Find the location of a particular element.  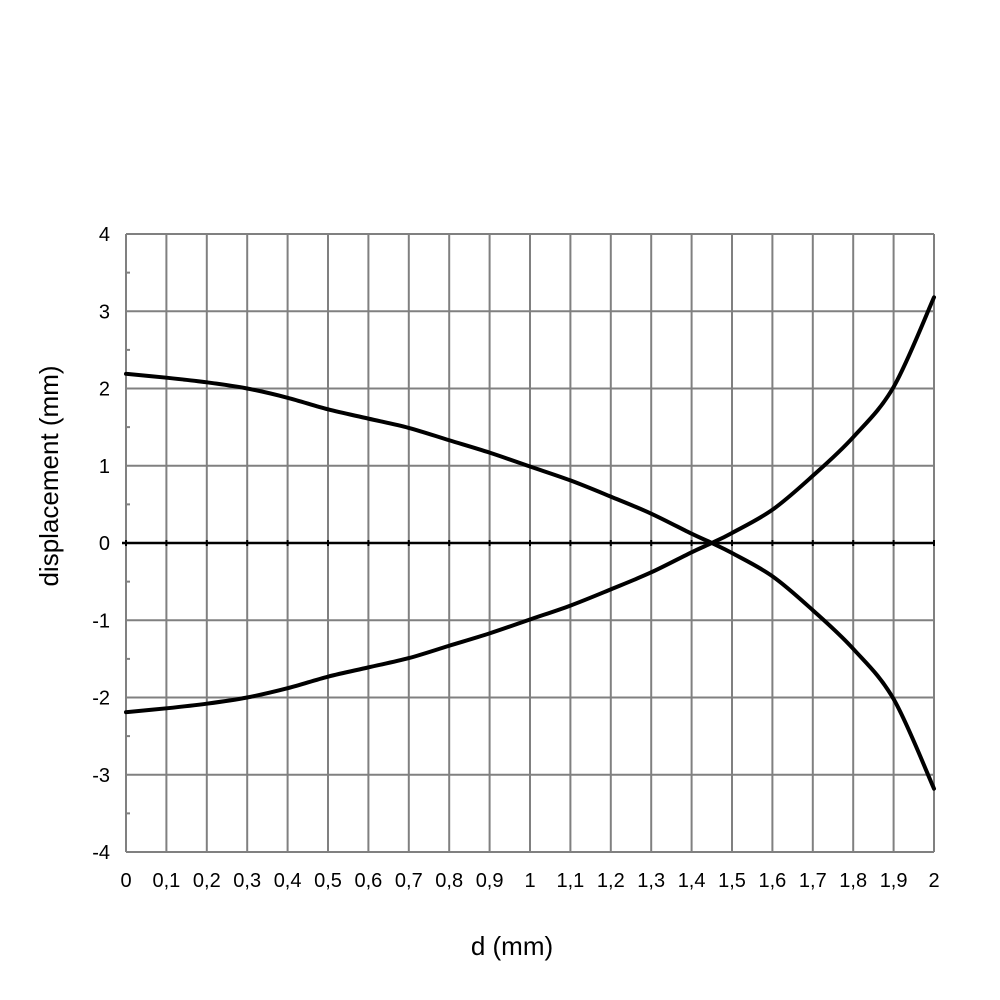

x-tick-label: 0,9 is located at coordinates (490, 881).